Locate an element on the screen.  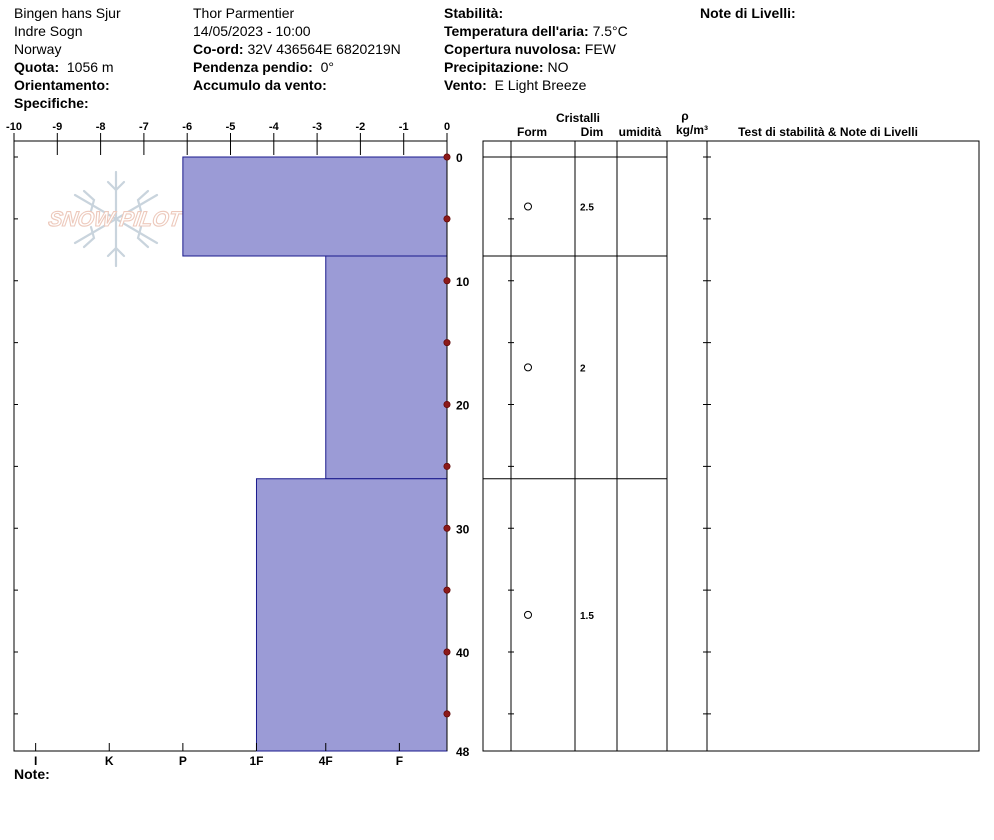
depth-tick-label: 0 is located at coordinates (459, 158).